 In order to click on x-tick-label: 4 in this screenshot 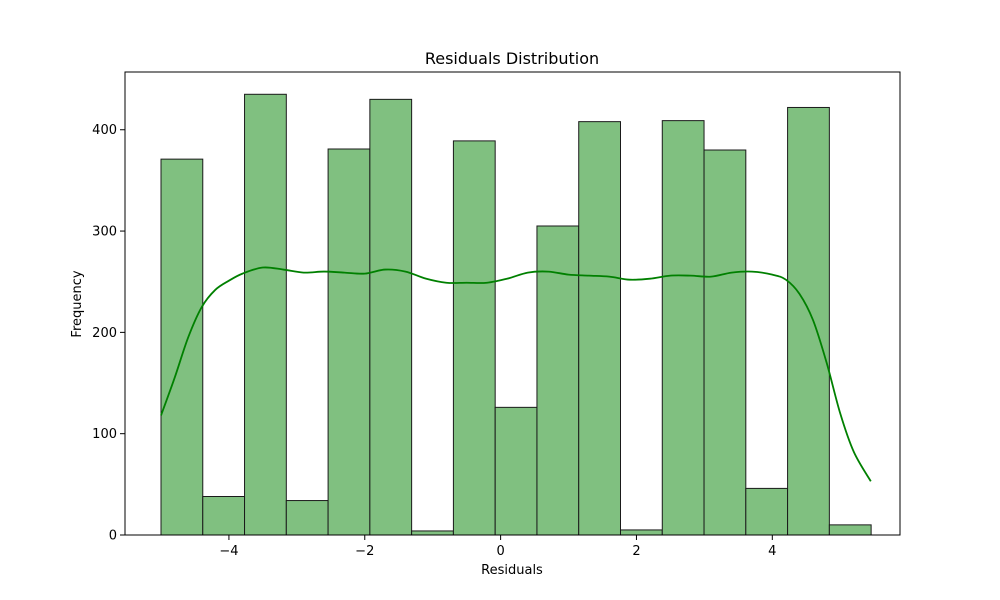, I will do `click(772, 551)`.